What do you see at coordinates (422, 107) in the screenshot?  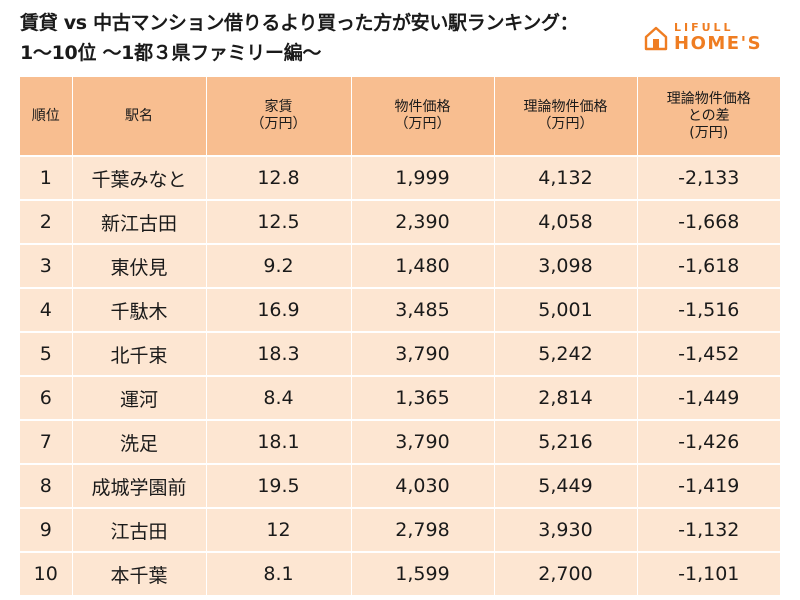 I see `header-price-label: 物件価格` at bounding box center [422, 107].